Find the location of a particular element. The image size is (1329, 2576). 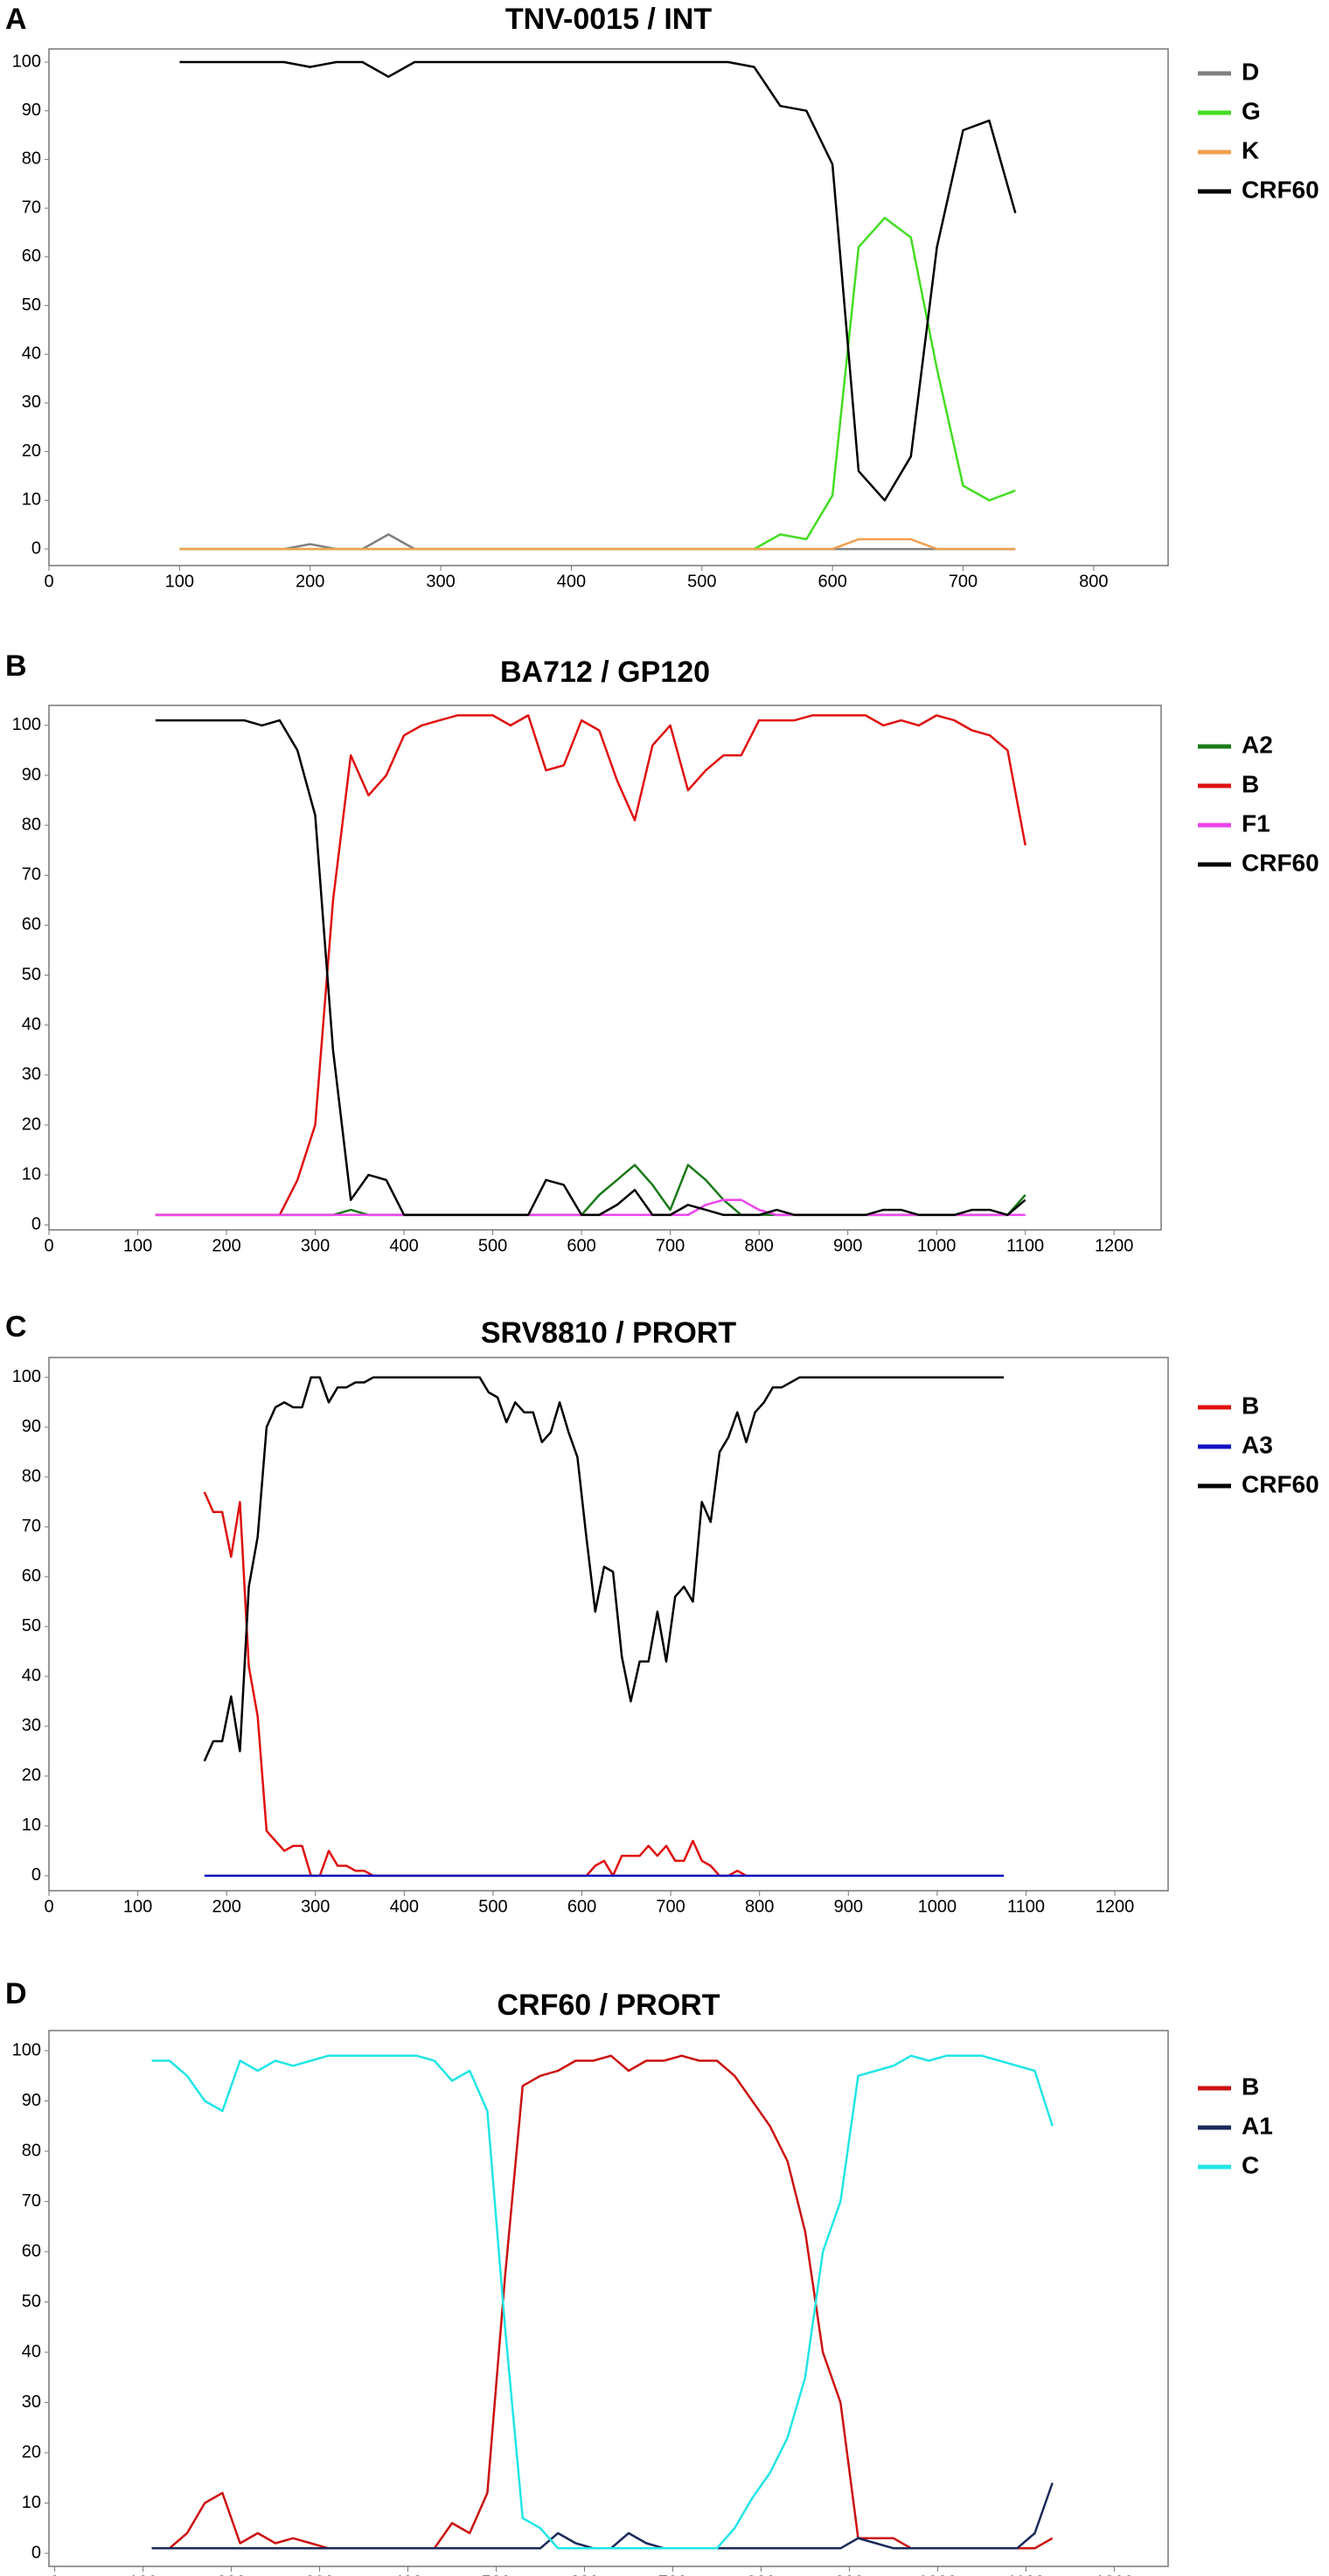

legend-label: K is located at coordinates (1250, 149).